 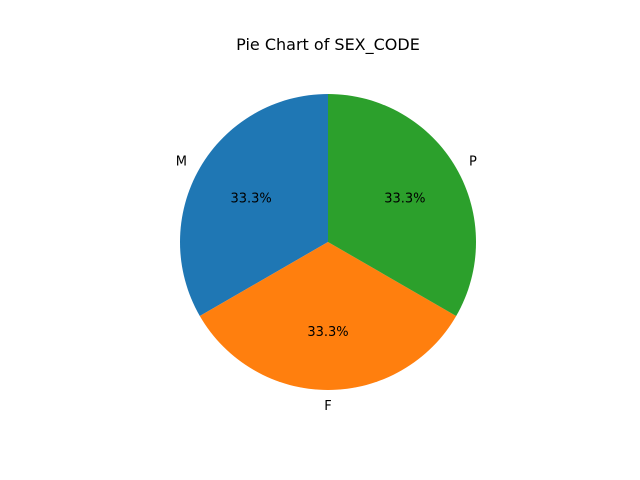 What do you see at coordinates (473, 162) in the screenshot?
I see `slice-label-p: P` at bounding box center [473, 162].